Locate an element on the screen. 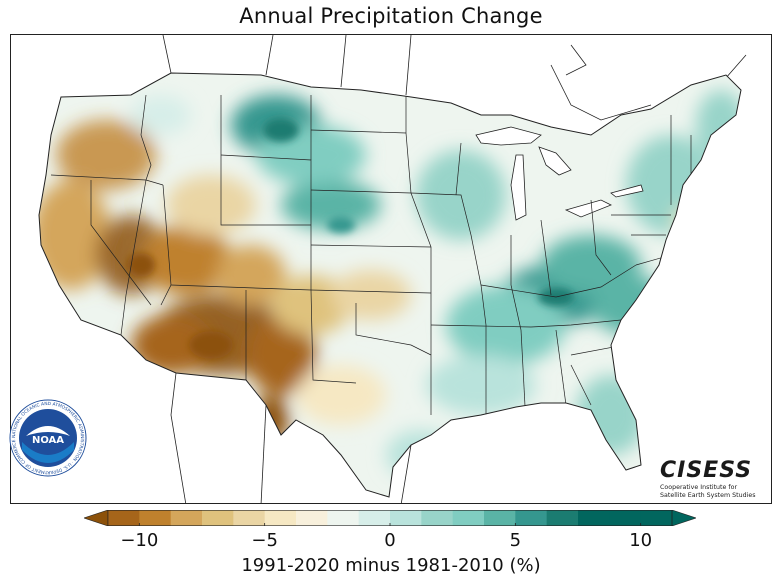 The width and height of the screenshot is (782, 586). great-lakes is located at coordinates (559, 173).